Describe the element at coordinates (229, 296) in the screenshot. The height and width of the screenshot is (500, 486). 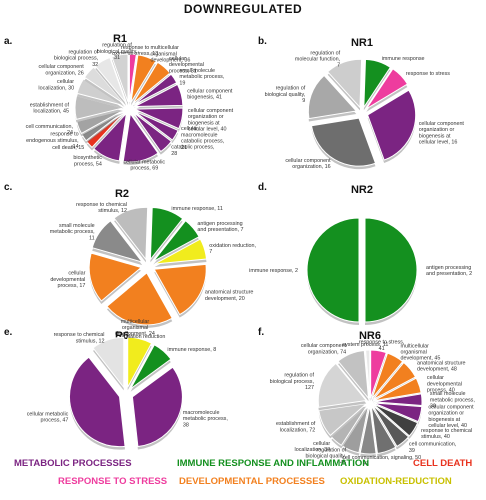
I see `slice-label: anatomical structure development, 20` at that location.